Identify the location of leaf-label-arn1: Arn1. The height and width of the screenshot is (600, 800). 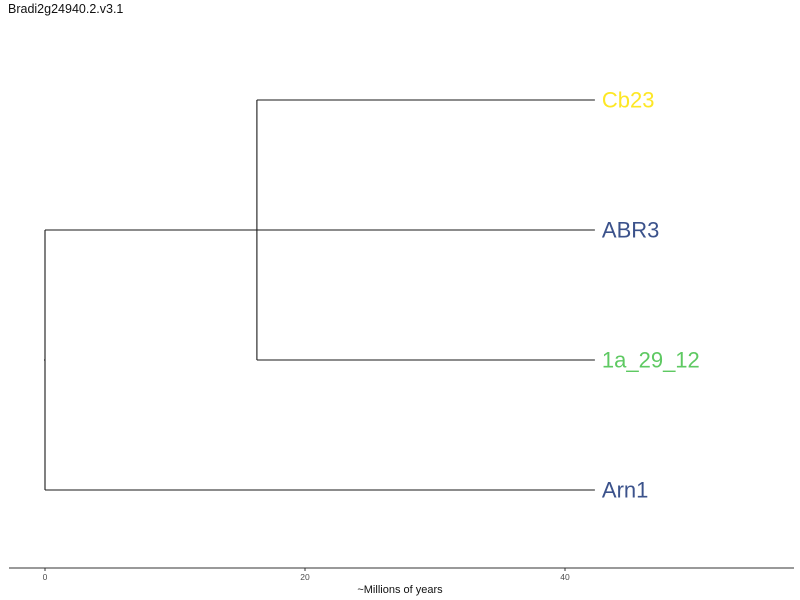
(625, 490).